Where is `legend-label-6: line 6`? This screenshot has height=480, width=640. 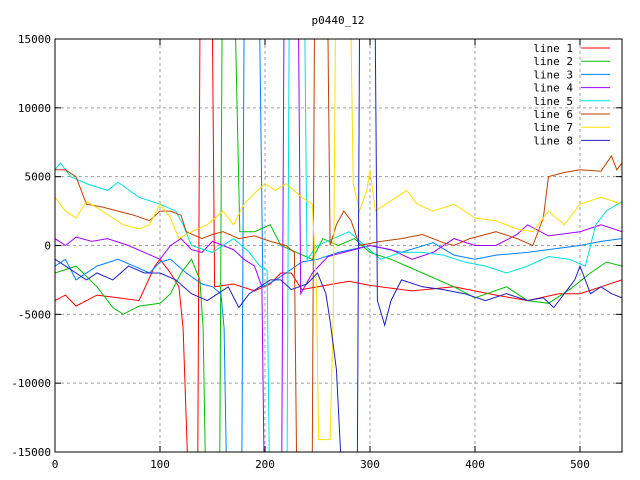
legend-label-6: line 6 is located at coordinates (553, 114).